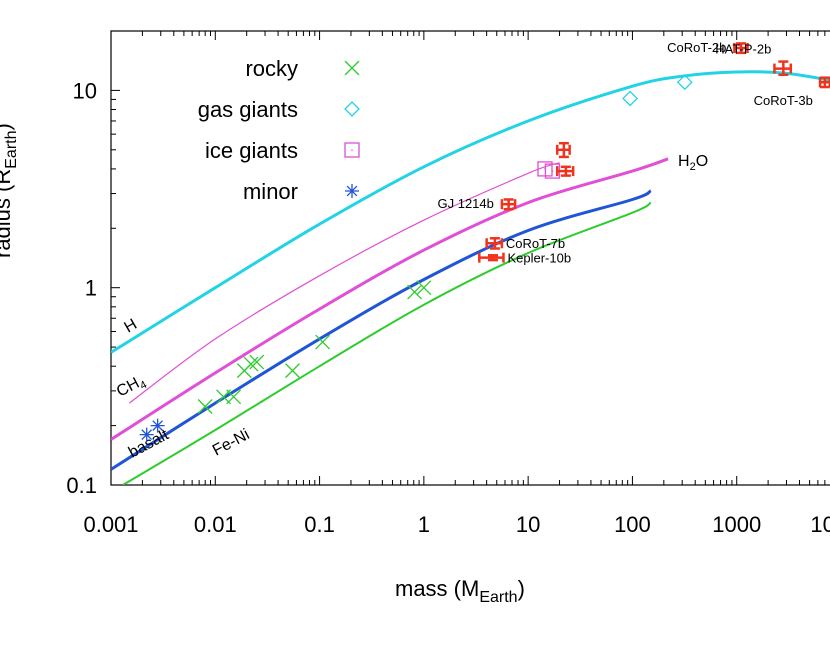  What do you see at coordinates (466, 203) in the screenshot?
I see `exoplanet-label: GJ 1214b` at bounding box center [466, 203].